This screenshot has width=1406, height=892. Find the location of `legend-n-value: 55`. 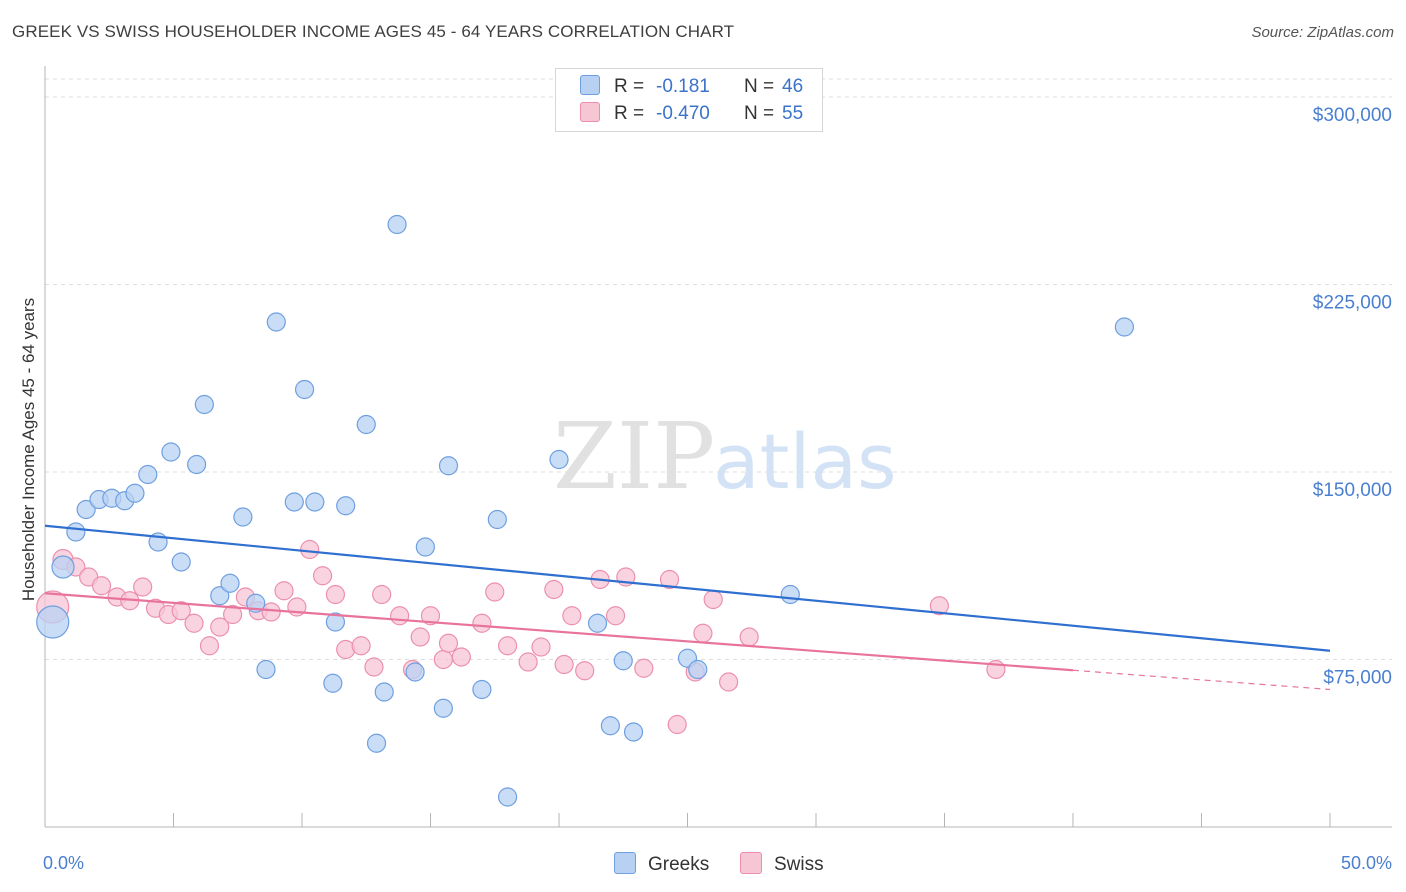

legend-n-value: 55 is located at coordinates (793, 113).